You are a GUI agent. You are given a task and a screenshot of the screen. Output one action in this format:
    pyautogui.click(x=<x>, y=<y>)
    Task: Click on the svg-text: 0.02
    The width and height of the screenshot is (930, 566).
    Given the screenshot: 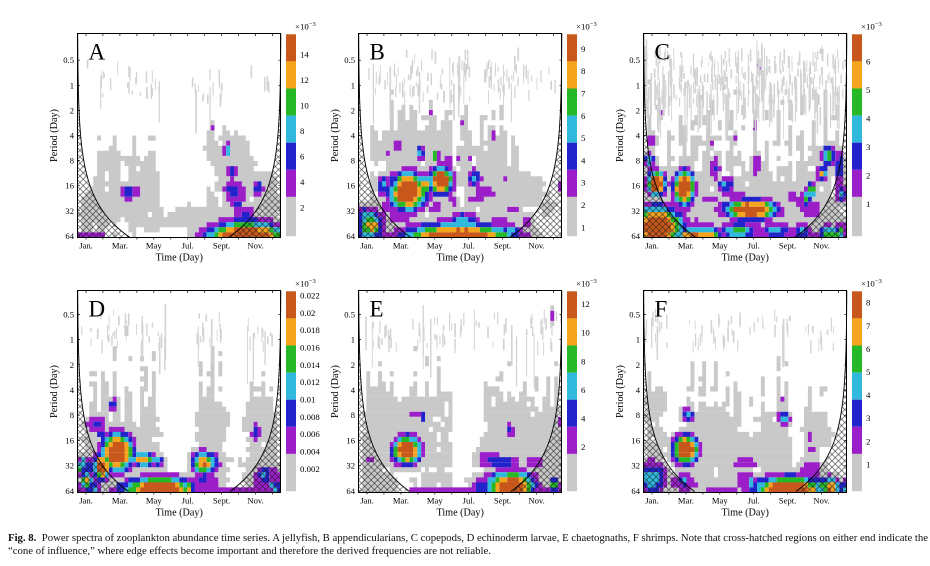 What is the action you would take?
    pyautogui.click(x=307, y=313)
    